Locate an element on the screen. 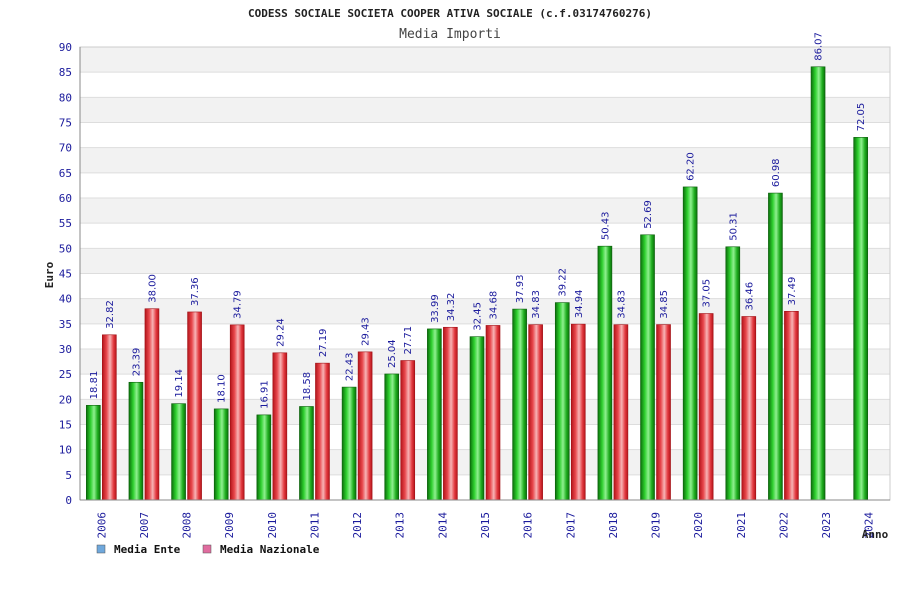 The width and height of the screenshot is (900, 605). value-label-media-ente: 18.10 is located at coordinates (222, 388).